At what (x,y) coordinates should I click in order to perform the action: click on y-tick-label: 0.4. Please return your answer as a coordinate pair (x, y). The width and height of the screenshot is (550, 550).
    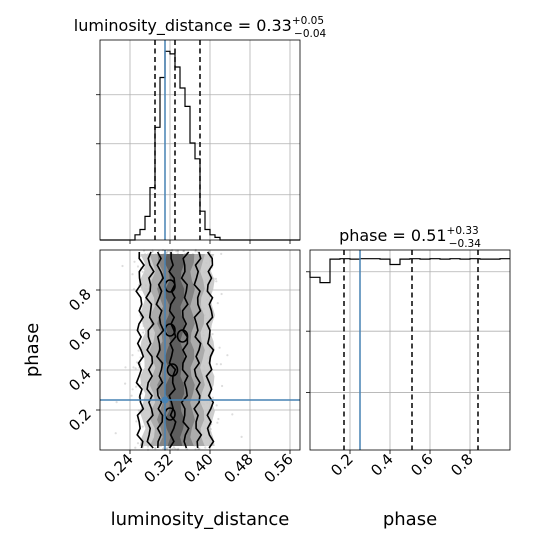
    Looking at the image, I should click on (80, 380).